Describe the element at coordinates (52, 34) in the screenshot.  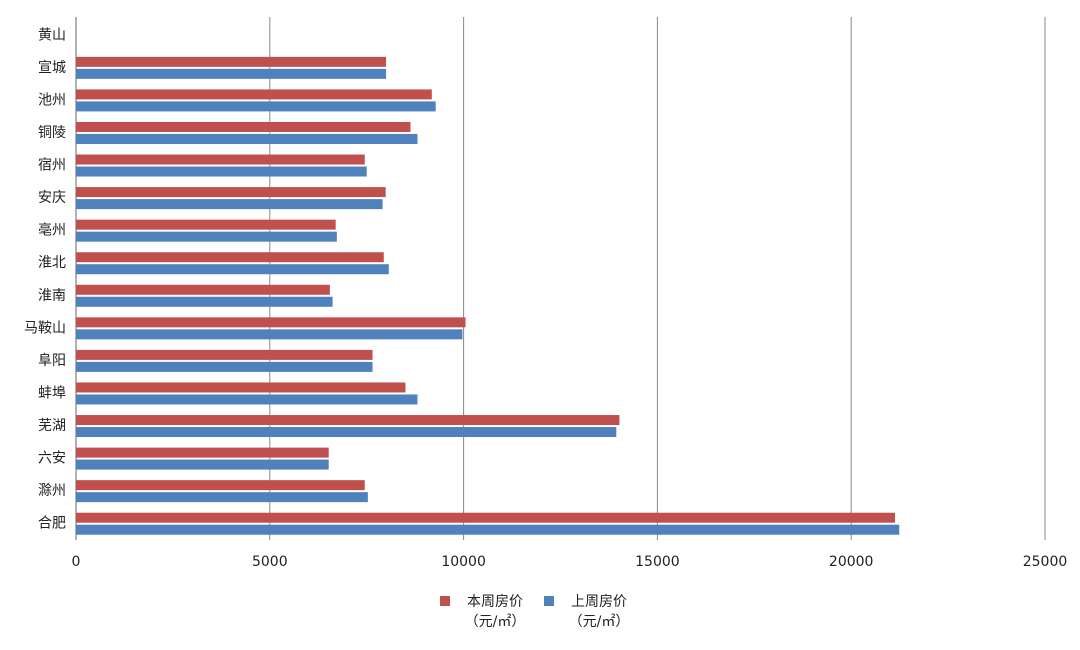
I see `y-tick-label: 黄山` at that location.